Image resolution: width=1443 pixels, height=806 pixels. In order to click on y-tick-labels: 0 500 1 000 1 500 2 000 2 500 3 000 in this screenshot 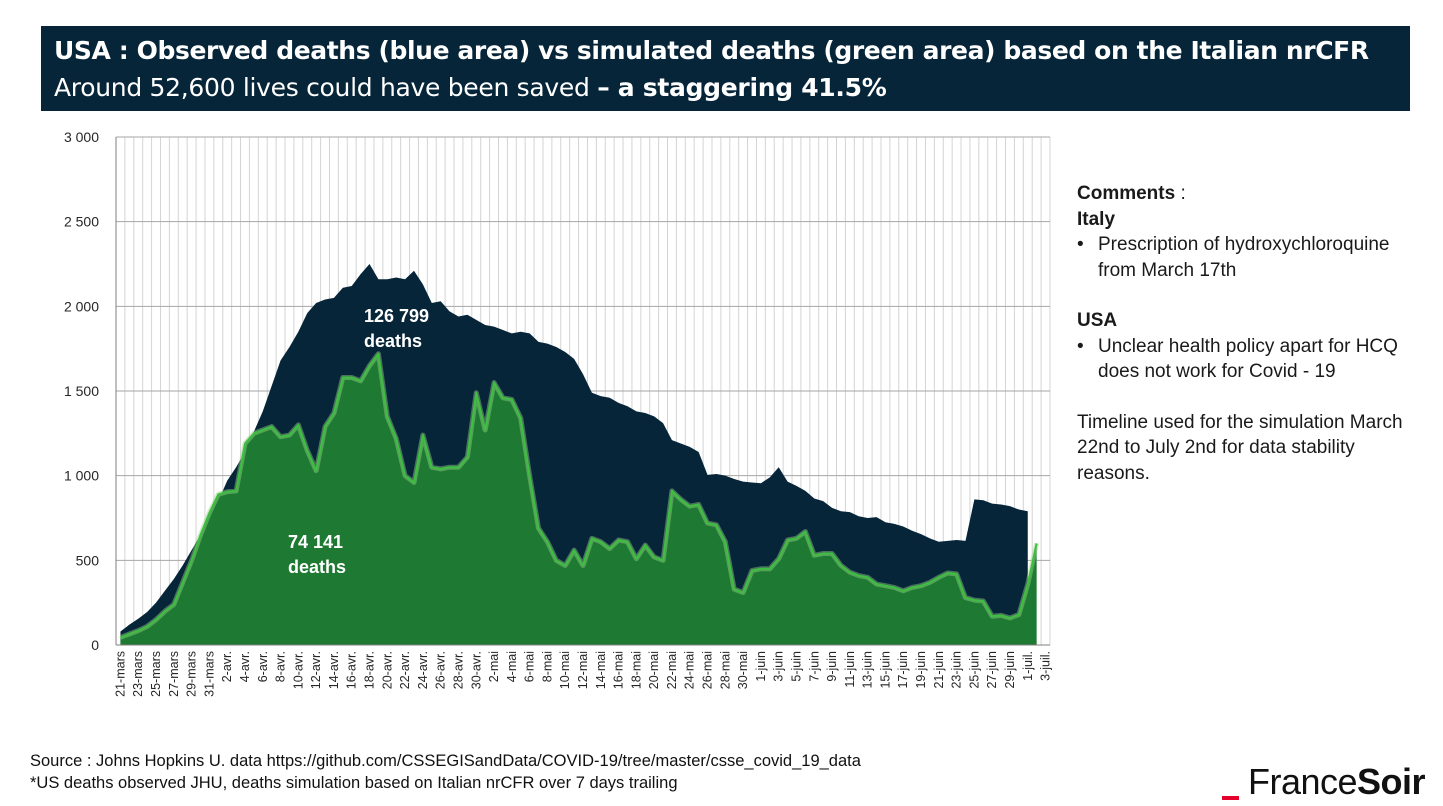, I will do `click(81, 391)`.